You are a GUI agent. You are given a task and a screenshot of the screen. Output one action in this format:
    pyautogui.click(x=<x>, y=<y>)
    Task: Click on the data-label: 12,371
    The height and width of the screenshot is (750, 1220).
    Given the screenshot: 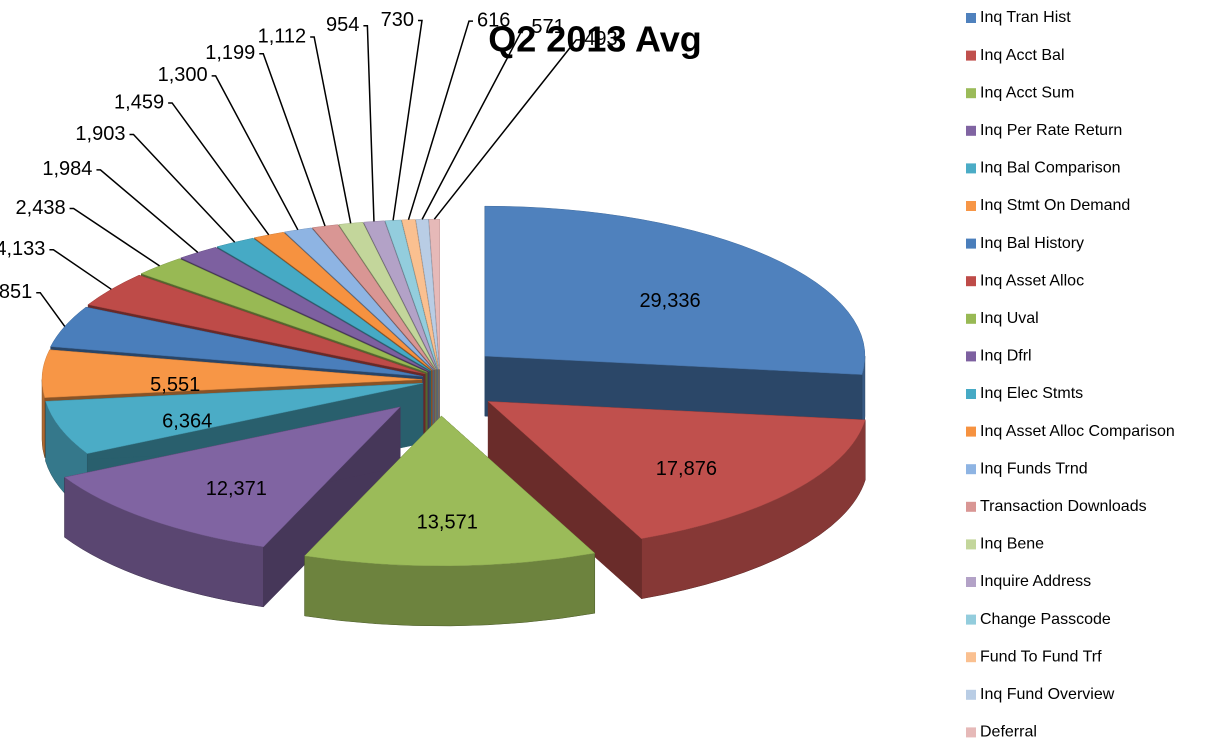 What is the action you would take?
    pyautogui.click(x=236, y=489)
    